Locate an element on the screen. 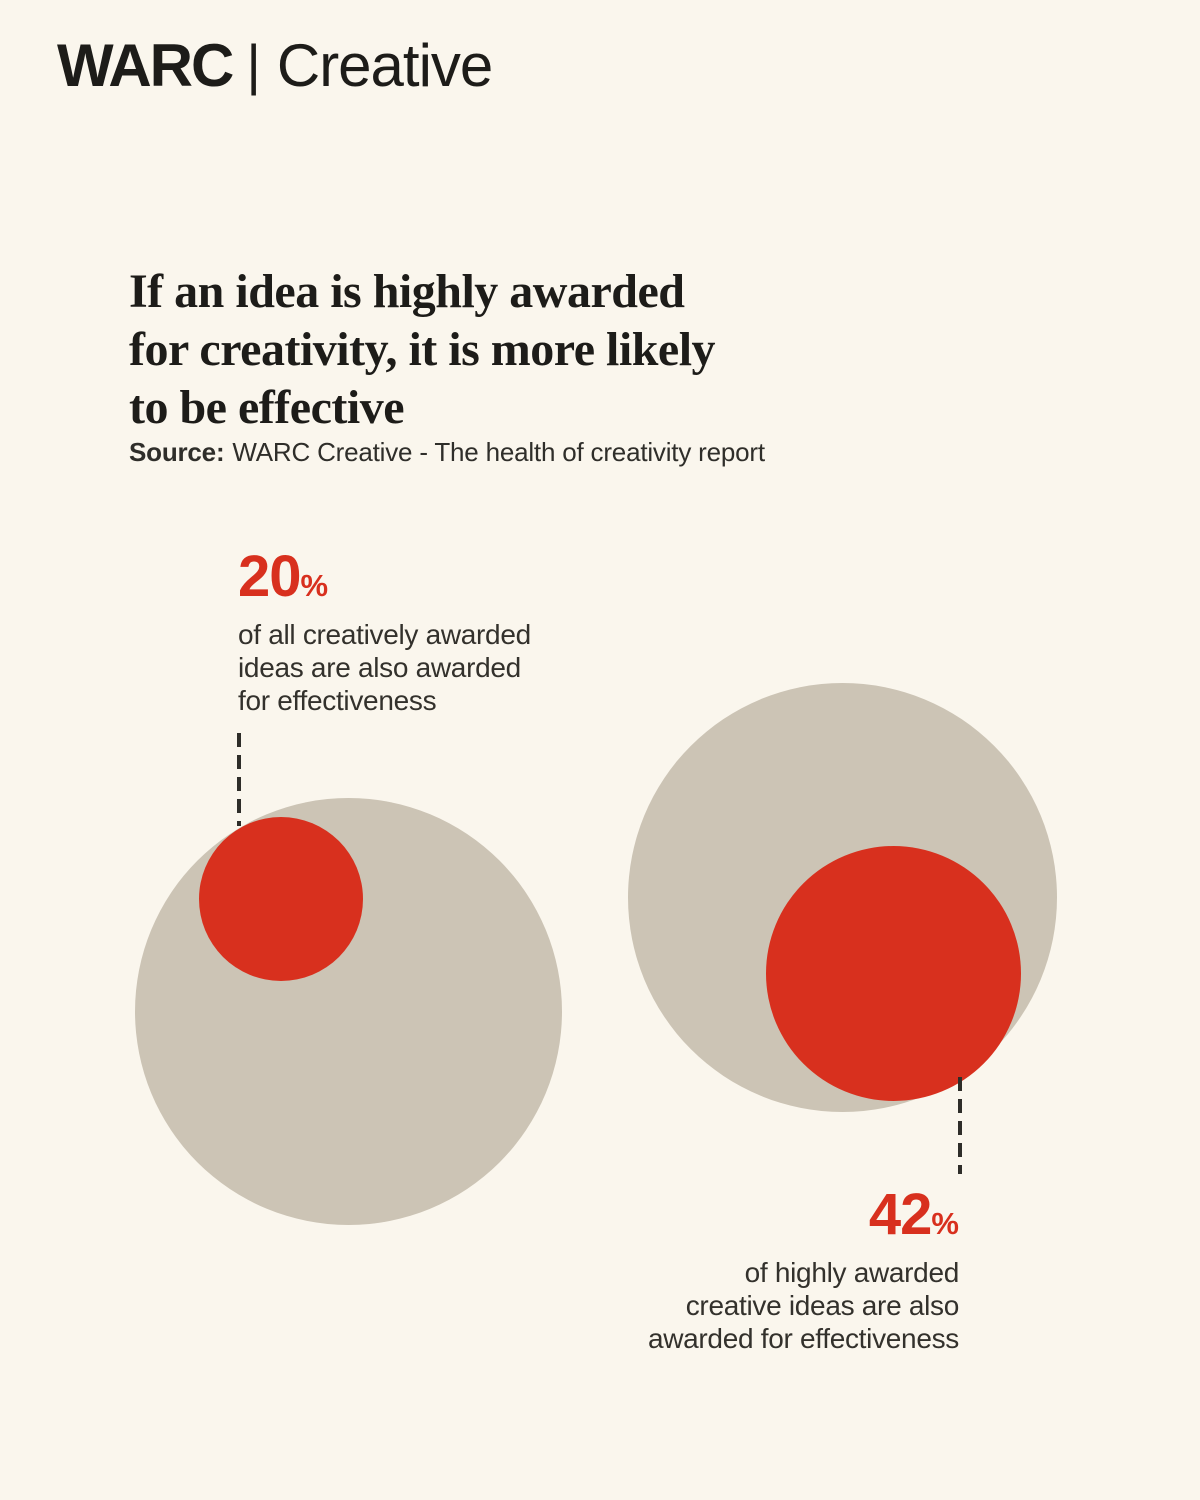  group2-connector-dashed-line is located at coordinates (960, 1125).